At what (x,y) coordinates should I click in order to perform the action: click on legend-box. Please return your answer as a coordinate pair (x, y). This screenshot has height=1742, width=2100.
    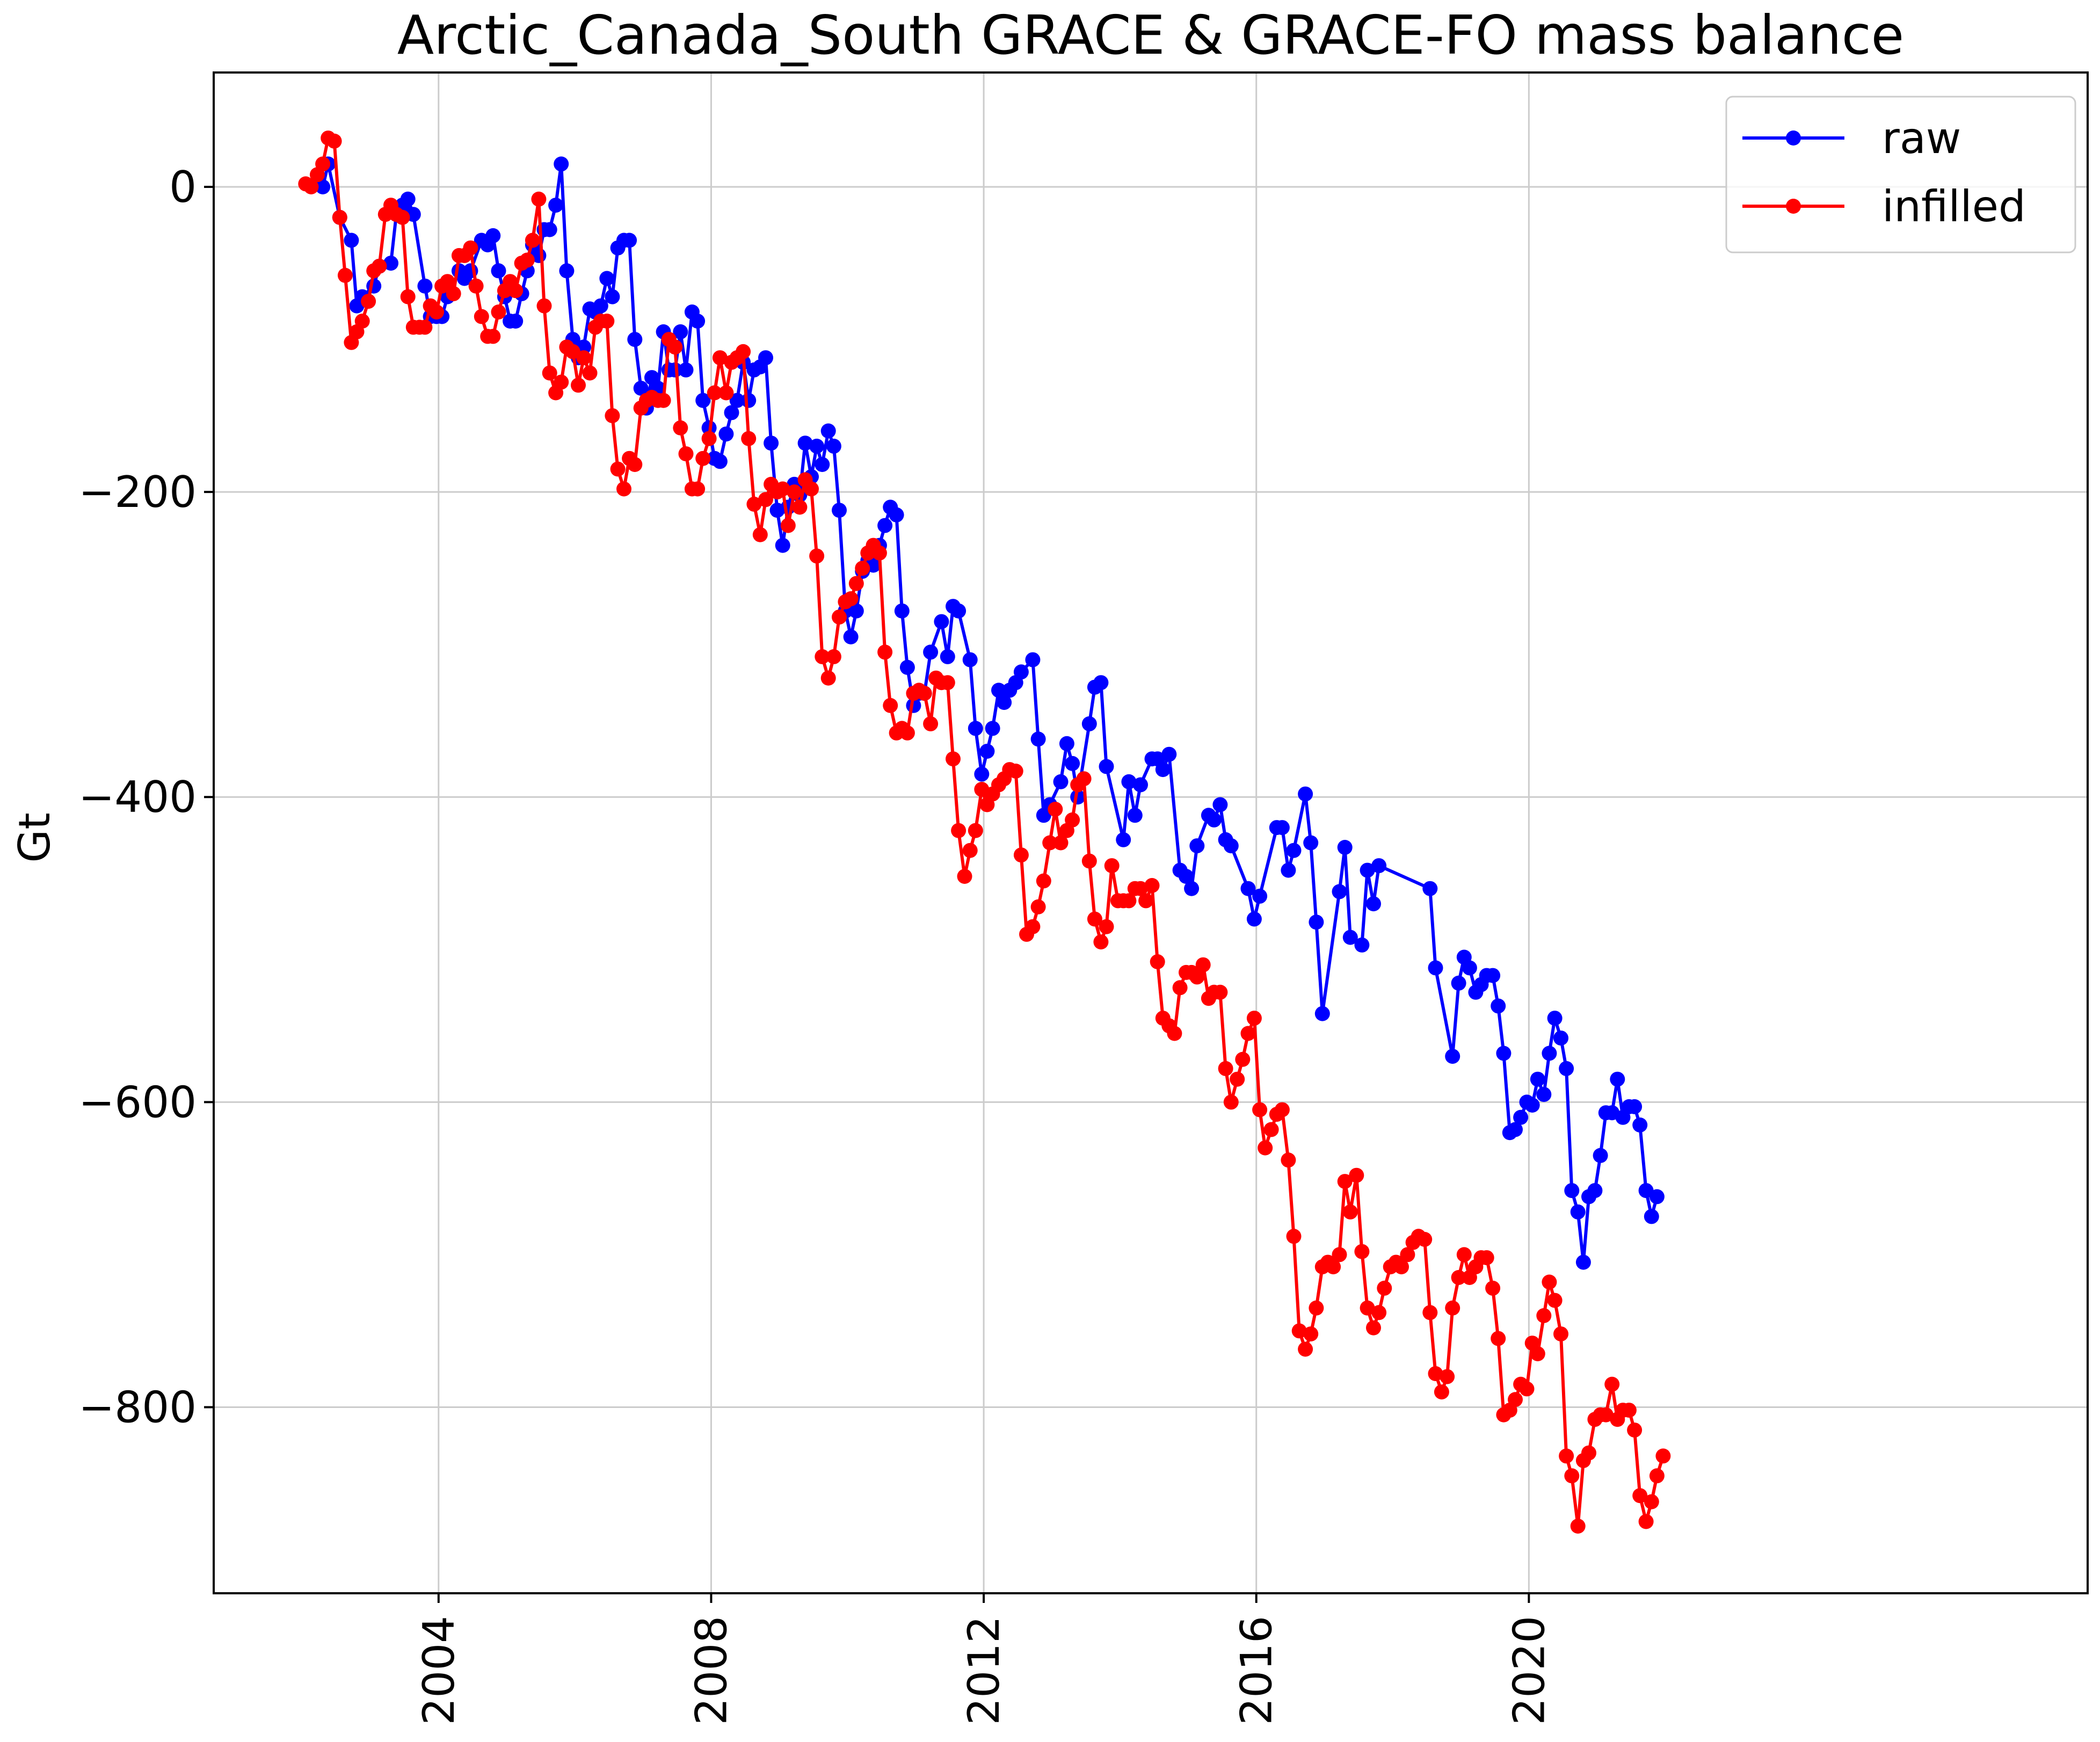
    Looking at the image, I should click on (1901, 175).